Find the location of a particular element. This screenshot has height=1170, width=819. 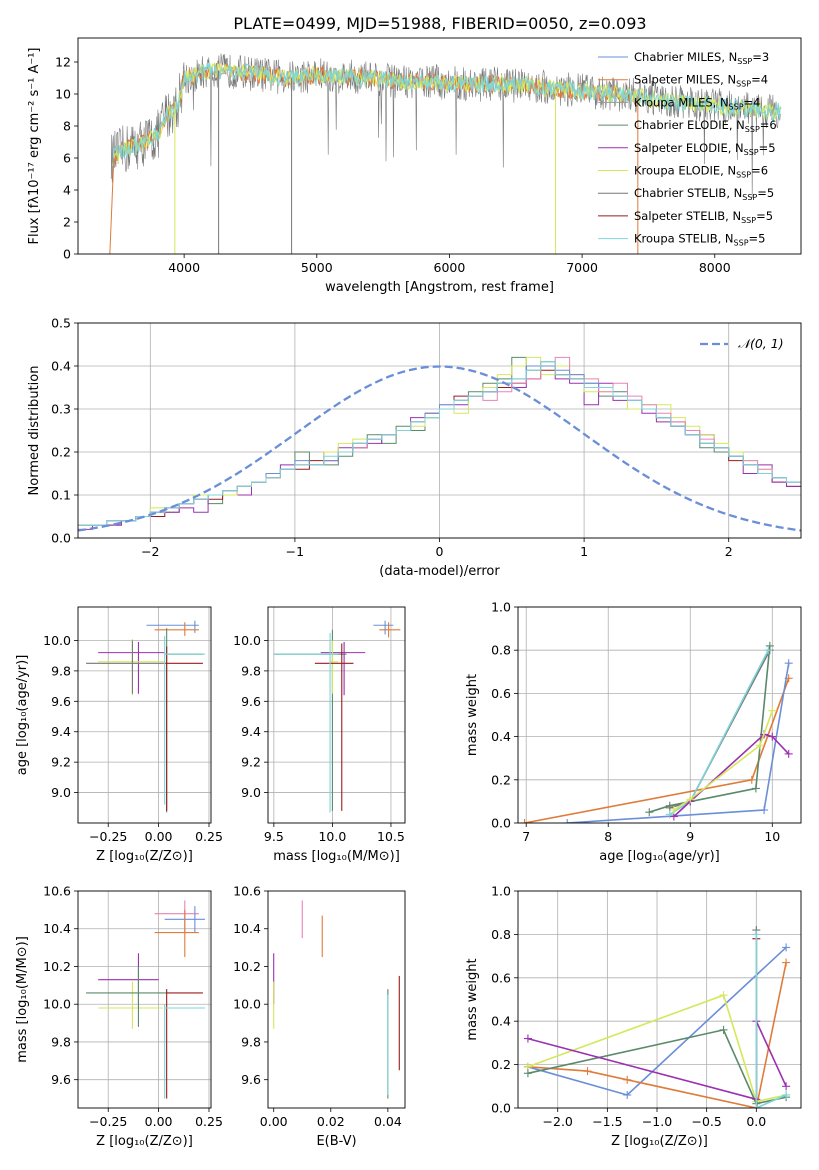

weight-line-salpeter_miles is located at coordinates (657, 750).